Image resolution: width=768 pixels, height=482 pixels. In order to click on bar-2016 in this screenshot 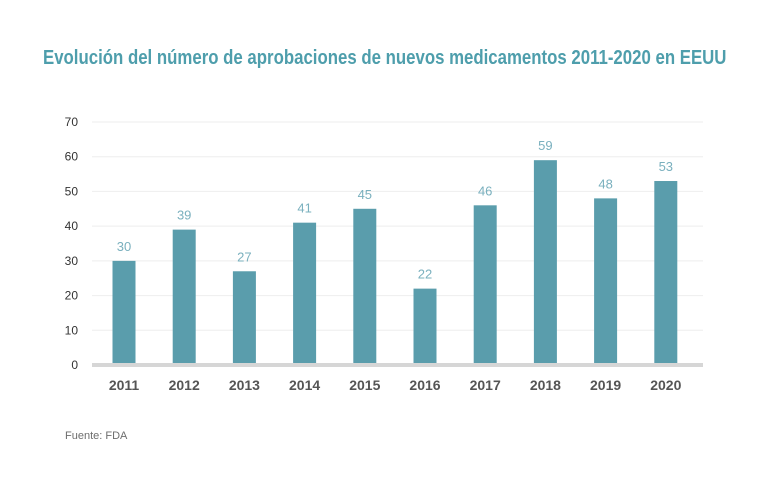, I will do `click(425, 325)`.